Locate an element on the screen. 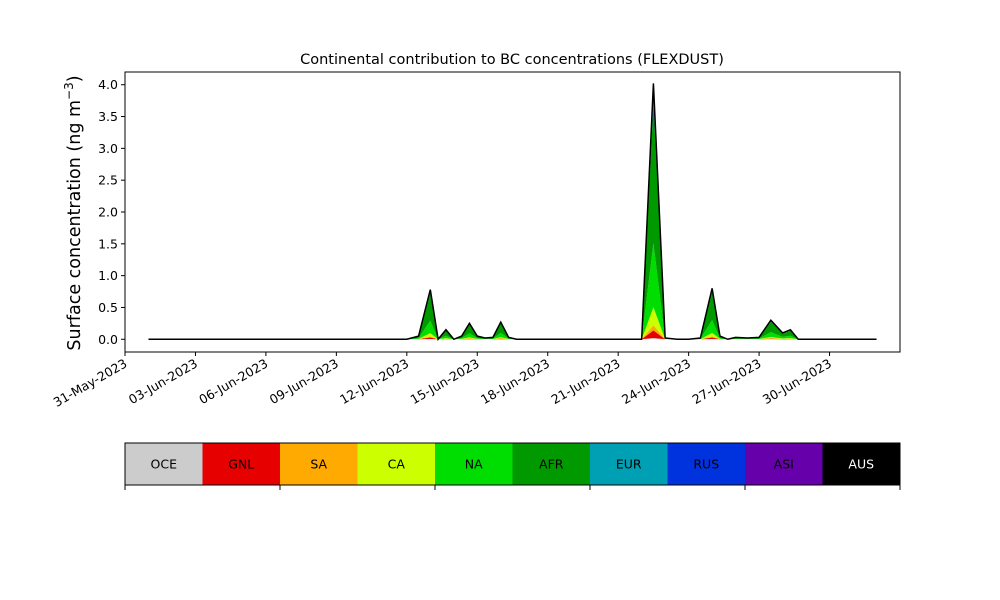 The height and width of the screenshot is (600, 1000). legend-label-ca: CA is located at coordinates (397, 464).